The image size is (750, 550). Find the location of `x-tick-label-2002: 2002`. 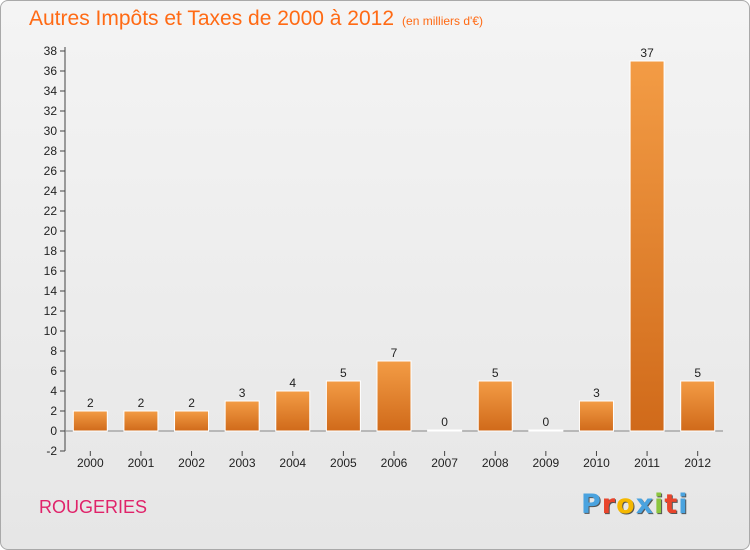

x-tick-label-2002: 2002 is located at coordinates (191, 463).